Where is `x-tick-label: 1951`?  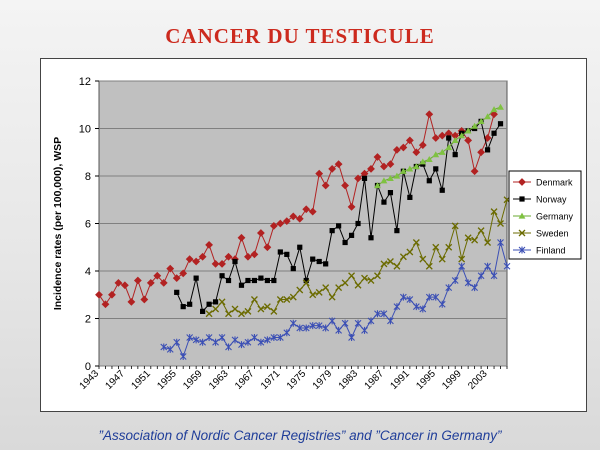 x-tick-label: 1951 is located at coordinates (141, 380).